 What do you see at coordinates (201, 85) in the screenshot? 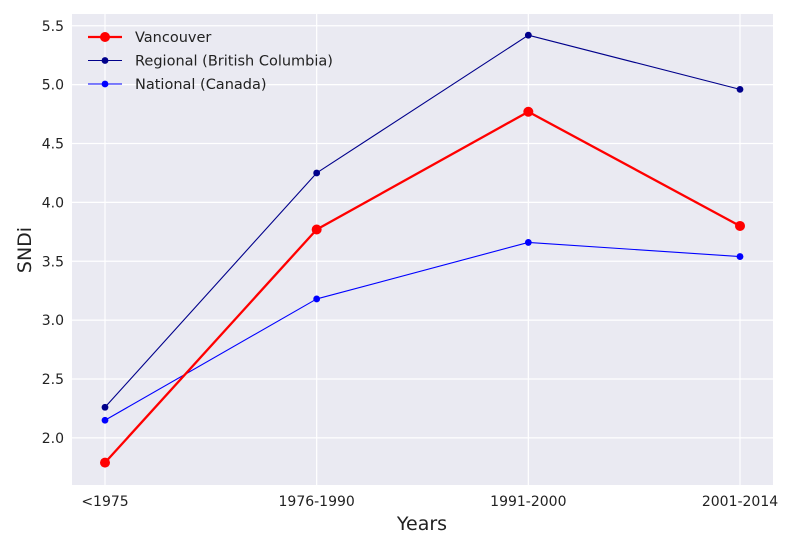
I see `legend-label: National (Canada)` at bounding box center [201, 85].